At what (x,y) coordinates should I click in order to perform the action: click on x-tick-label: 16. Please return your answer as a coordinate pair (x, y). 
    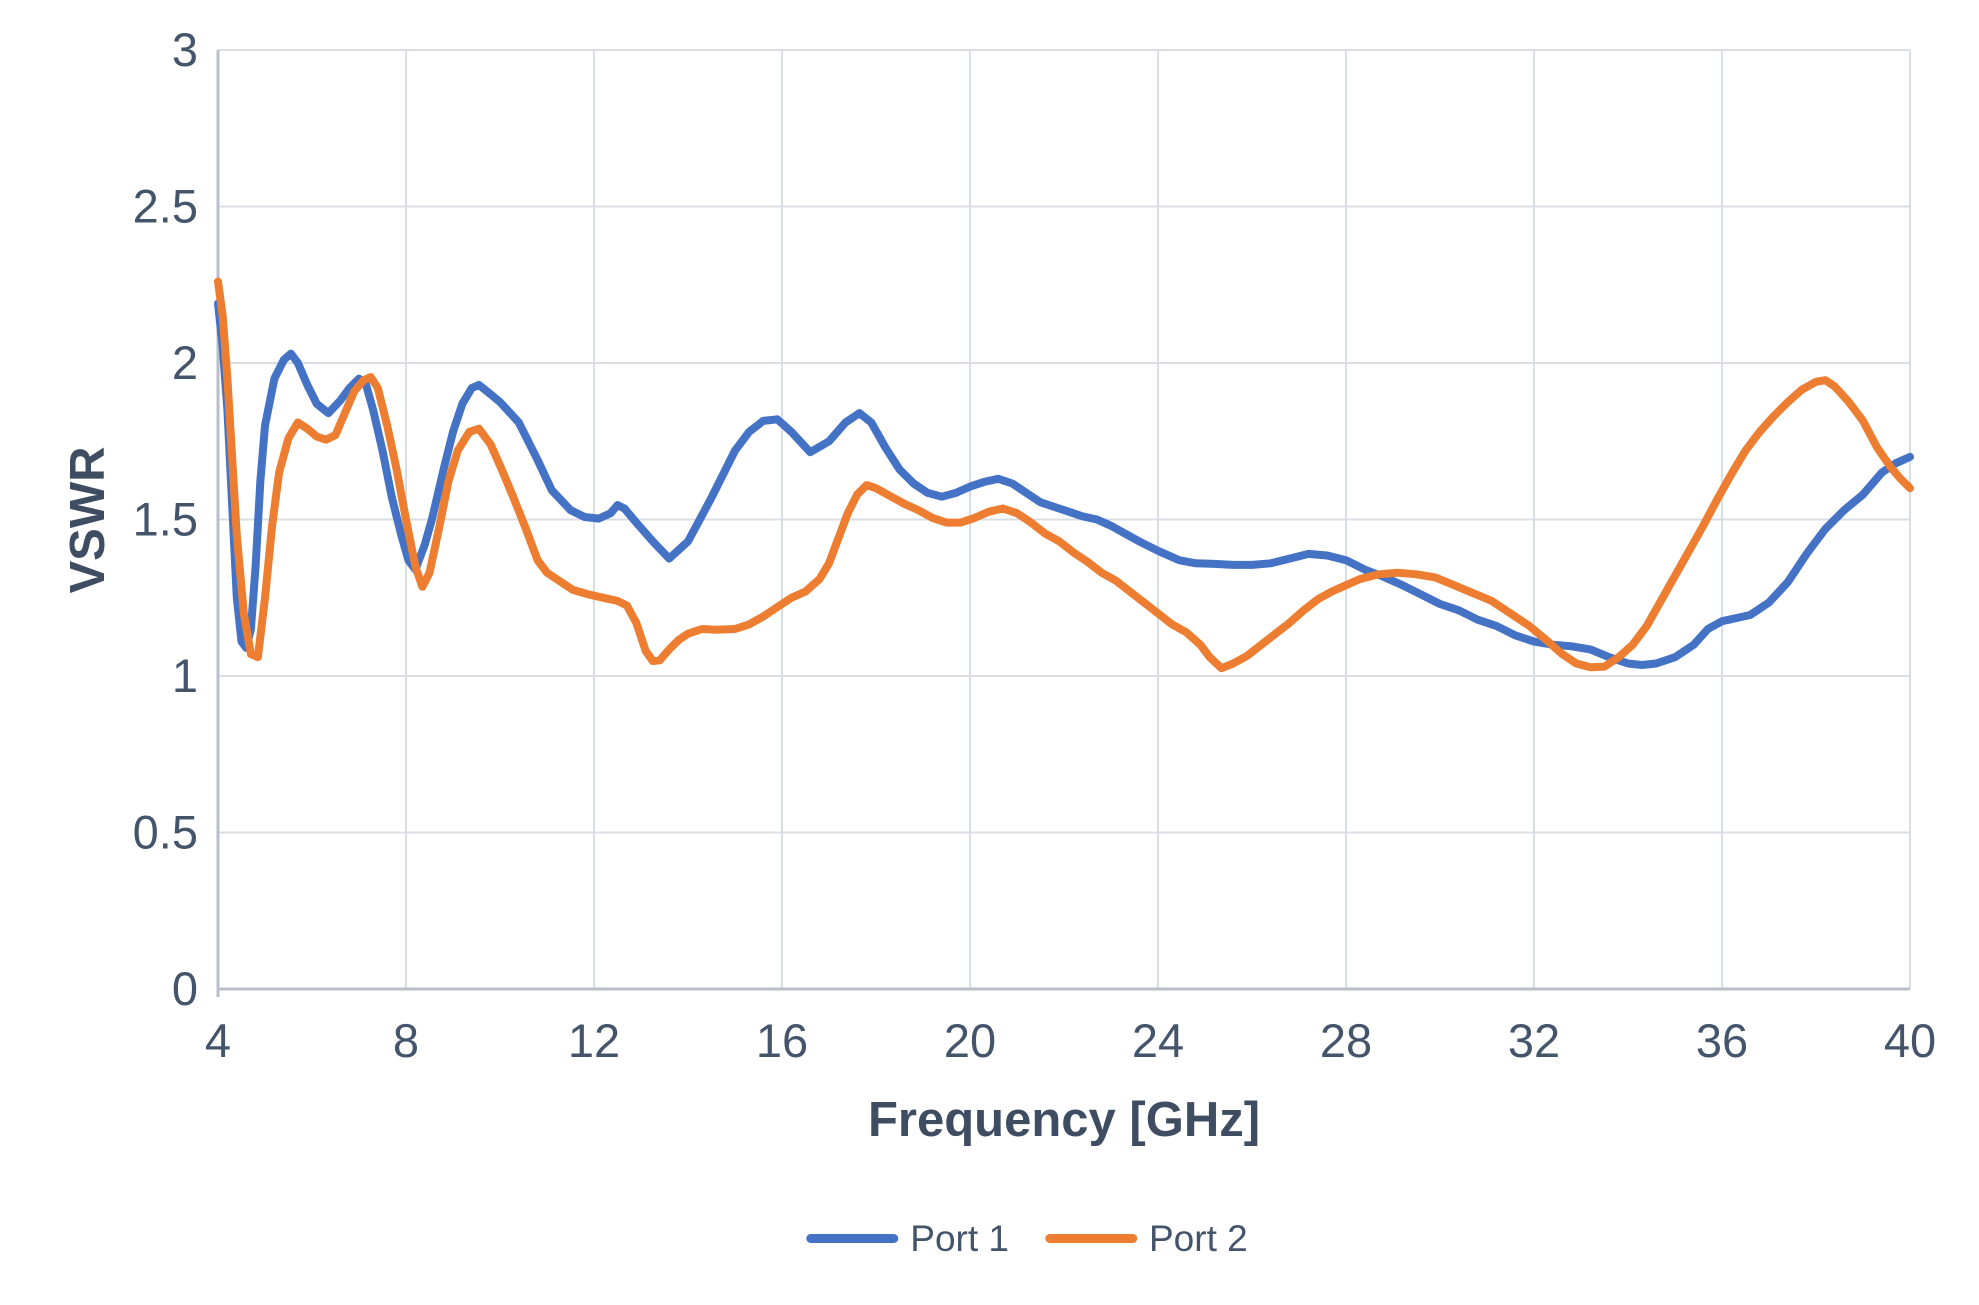
    Looking at the image, I should click on (782, 1040).